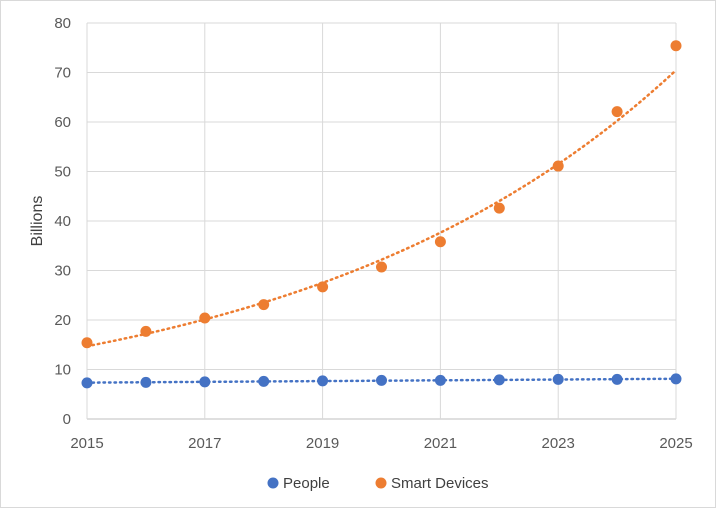 The width and height of the screenshot is (716, 509). I want to click on y-tick-label: 70, so click(62, 73).